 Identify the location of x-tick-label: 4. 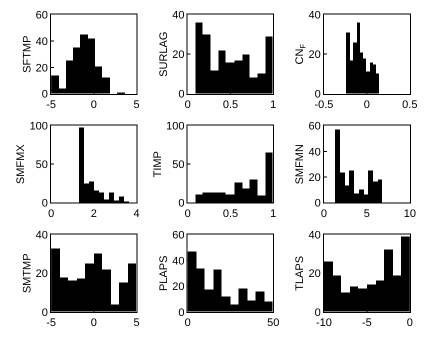
(137, 214).